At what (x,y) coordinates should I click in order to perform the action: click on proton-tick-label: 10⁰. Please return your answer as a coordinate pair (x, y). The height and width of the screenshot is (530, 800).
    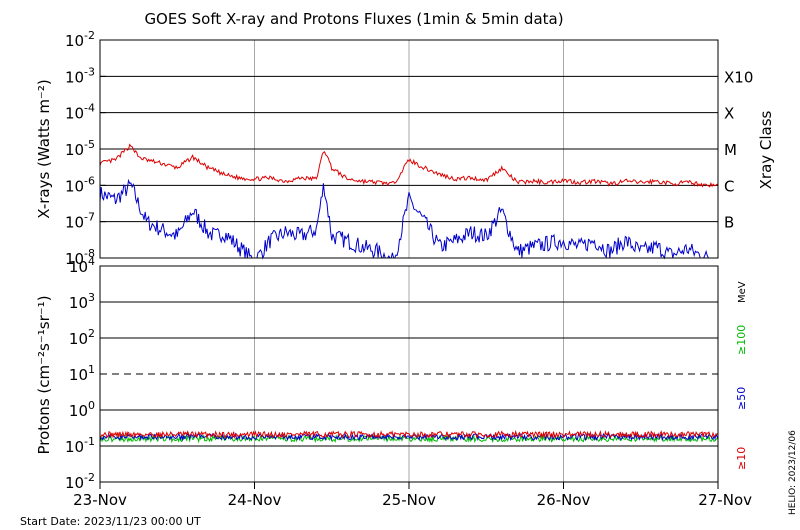
    Looking at the image, I should click on (82, 409).